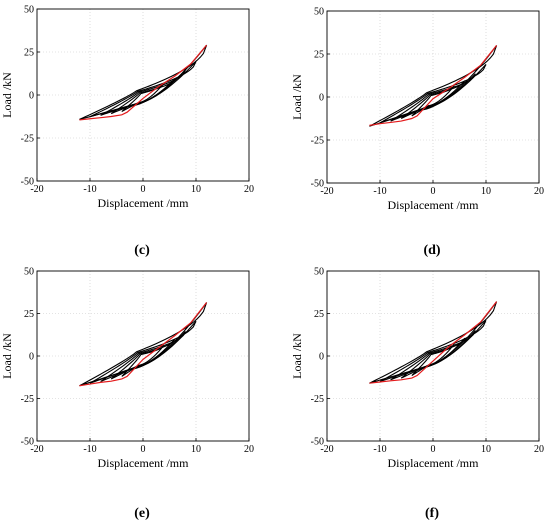 The width and height of the screenshot is (550, 523). What do you see at coordinates (142, 250) in the screenshot?
I see `panel-caption: (c)` at bounding box center [142, 250].